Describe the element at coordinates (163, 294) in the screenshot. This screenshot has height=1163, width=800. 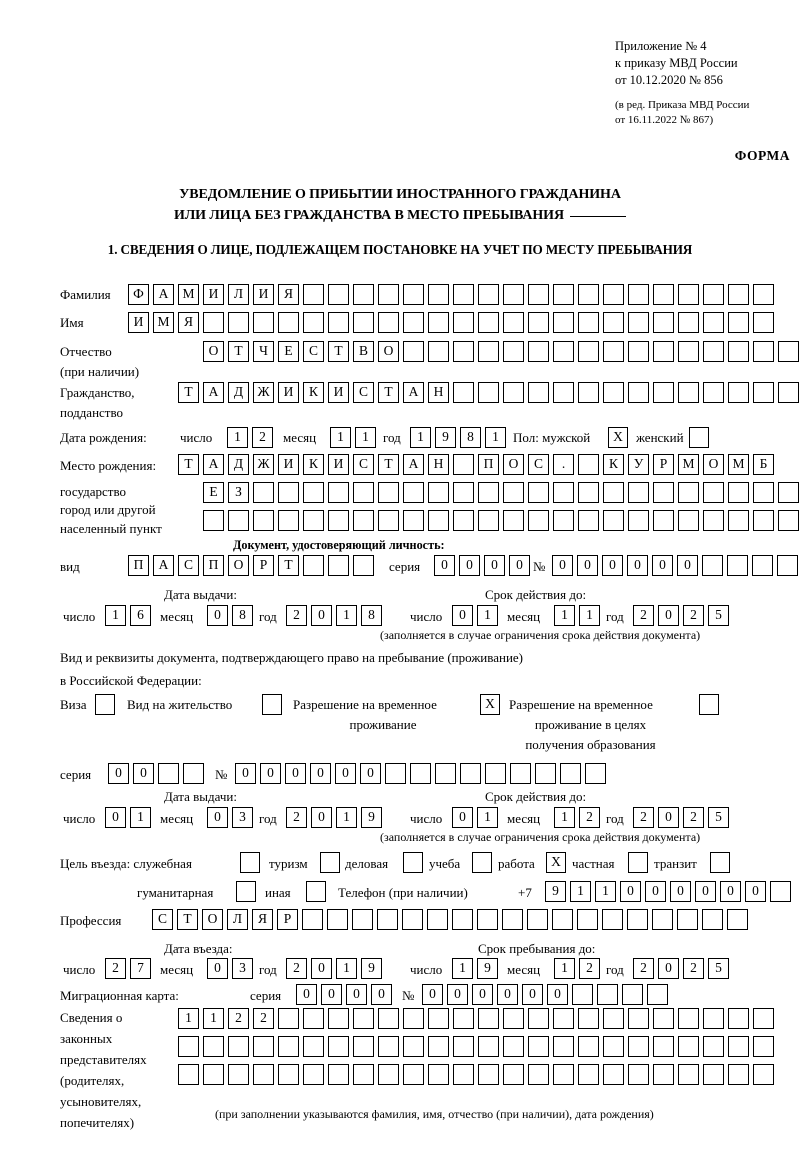
I see `input-cell: А` at that location.